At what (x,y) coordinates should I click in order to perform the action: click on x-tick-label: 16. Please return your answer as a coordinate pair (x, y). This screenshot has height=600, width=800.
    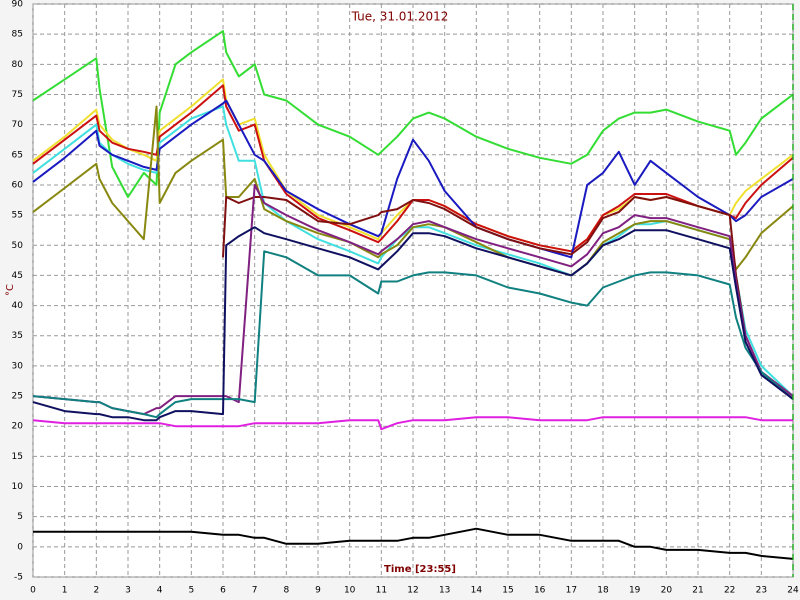
    Looking at the image, I should click on (540, 591).